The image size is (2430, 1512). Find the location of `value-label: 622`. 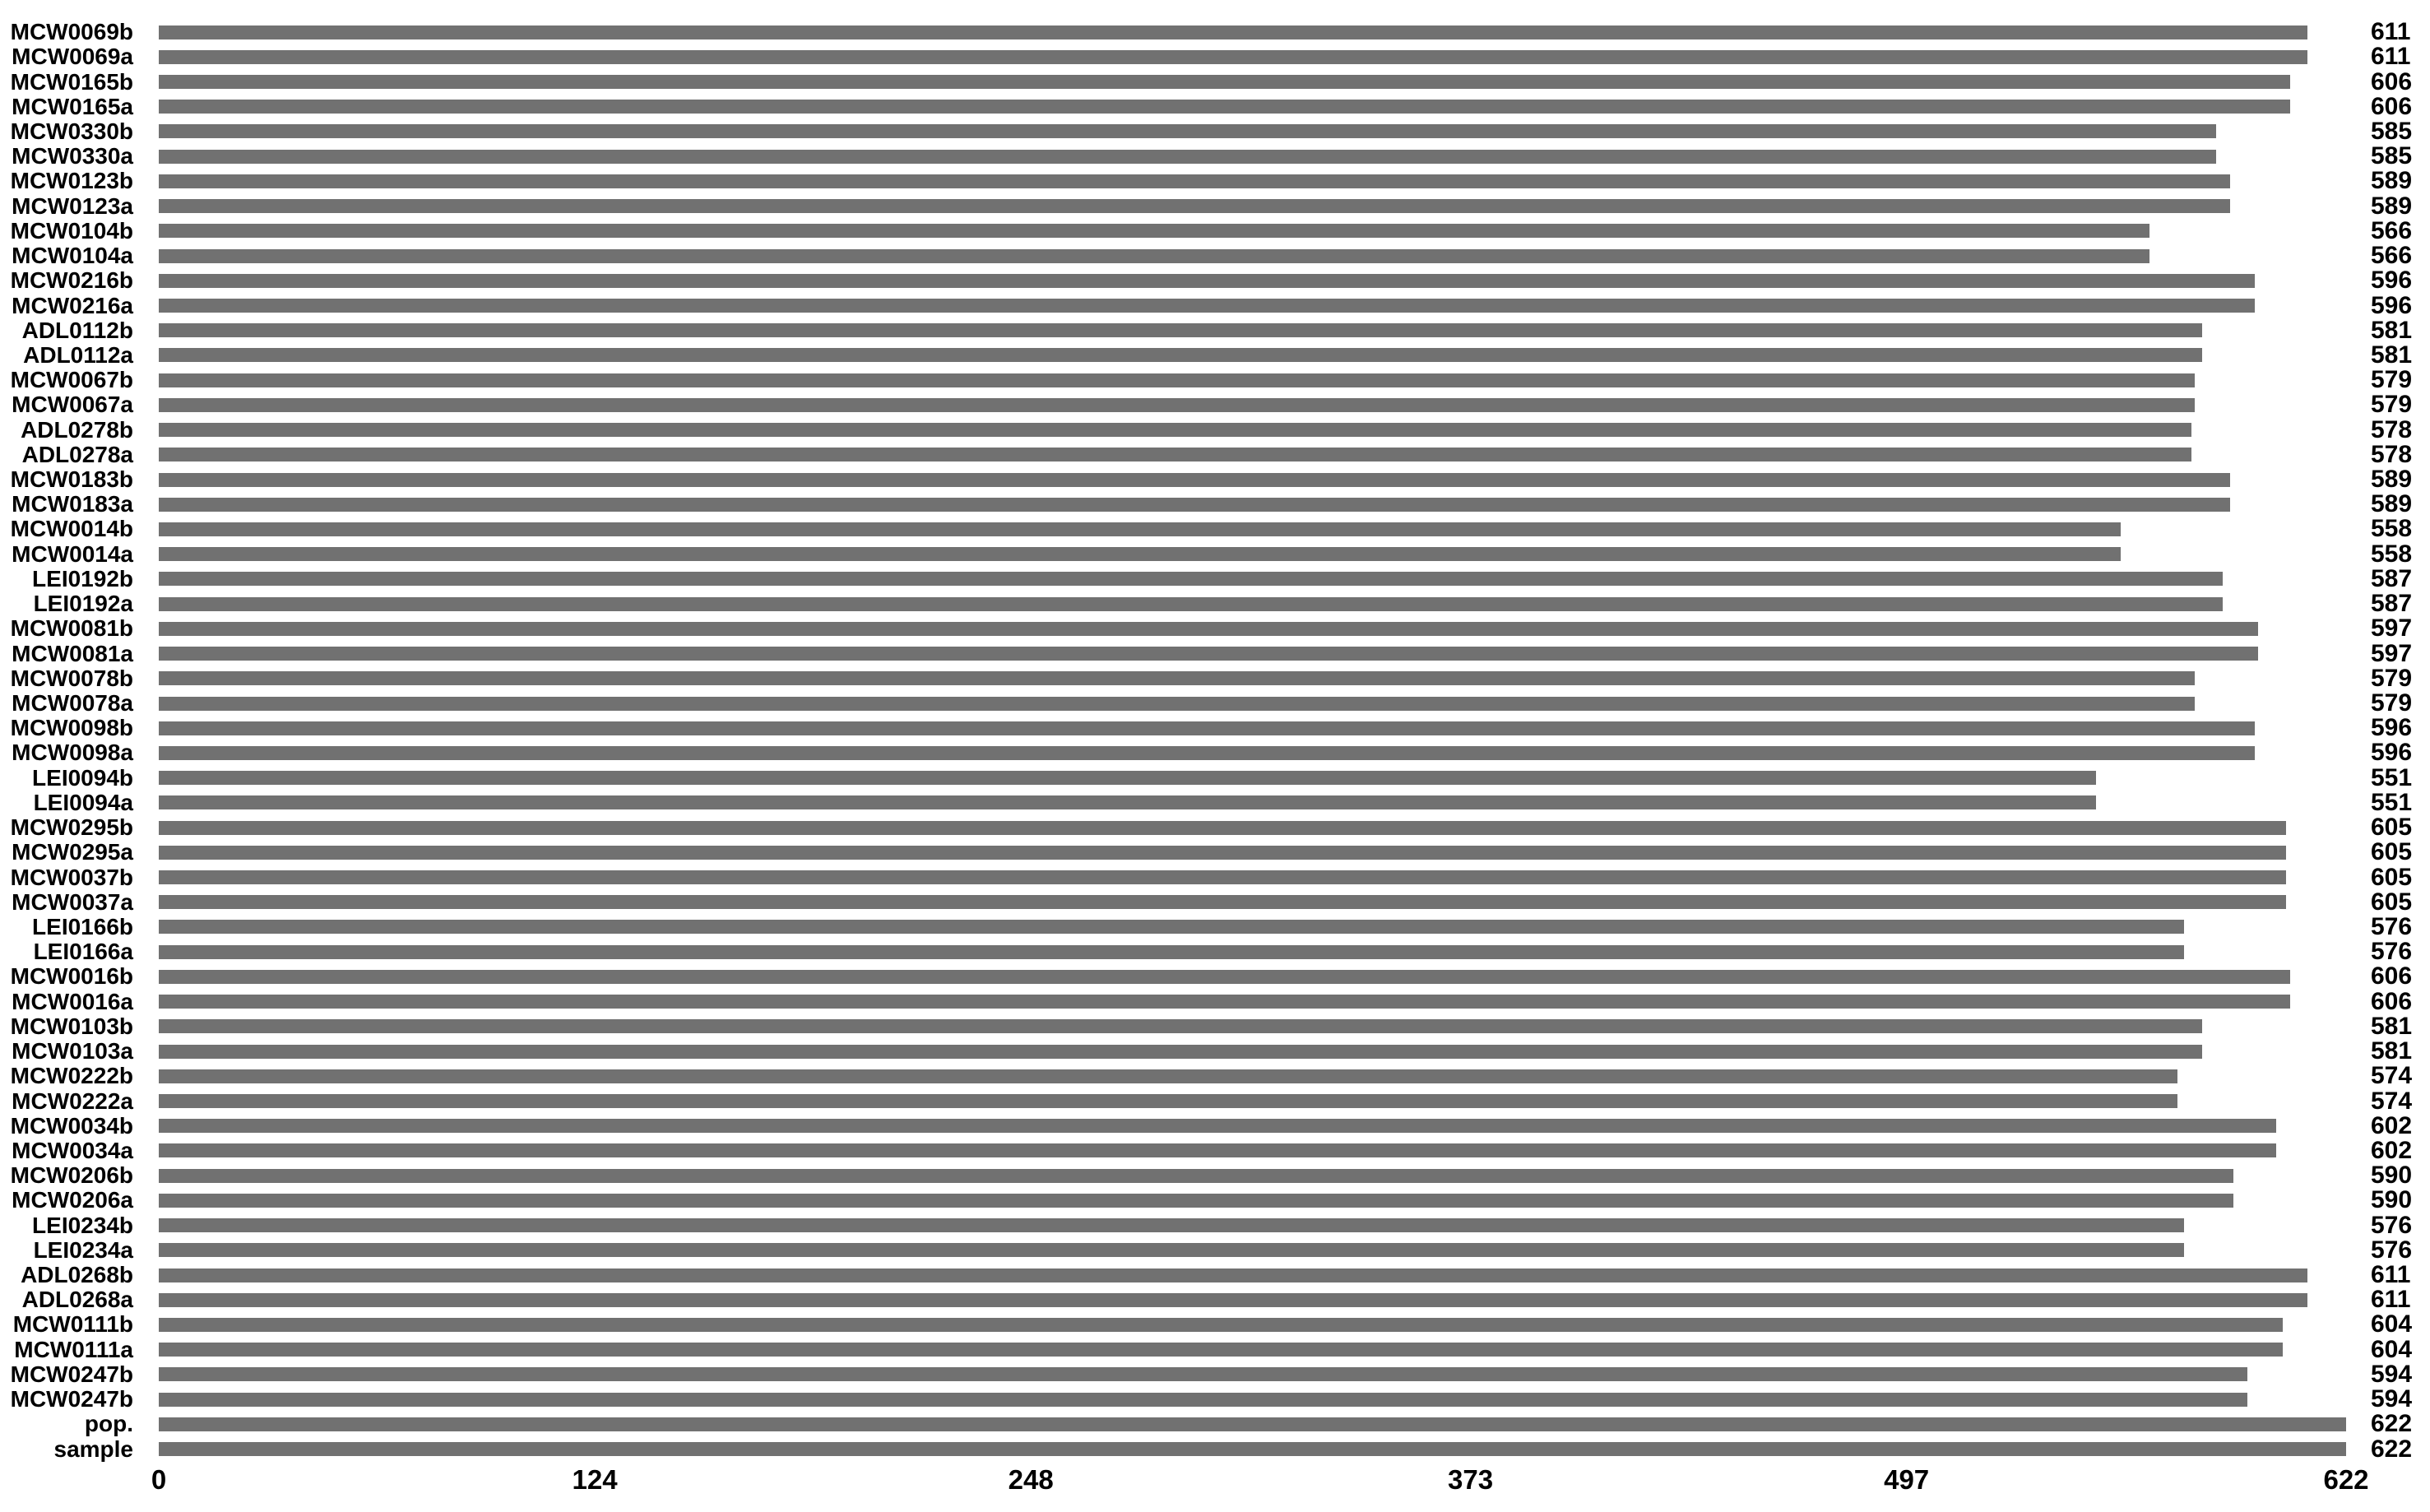

value-label: 622 is located at coordinates (2392, 1449).